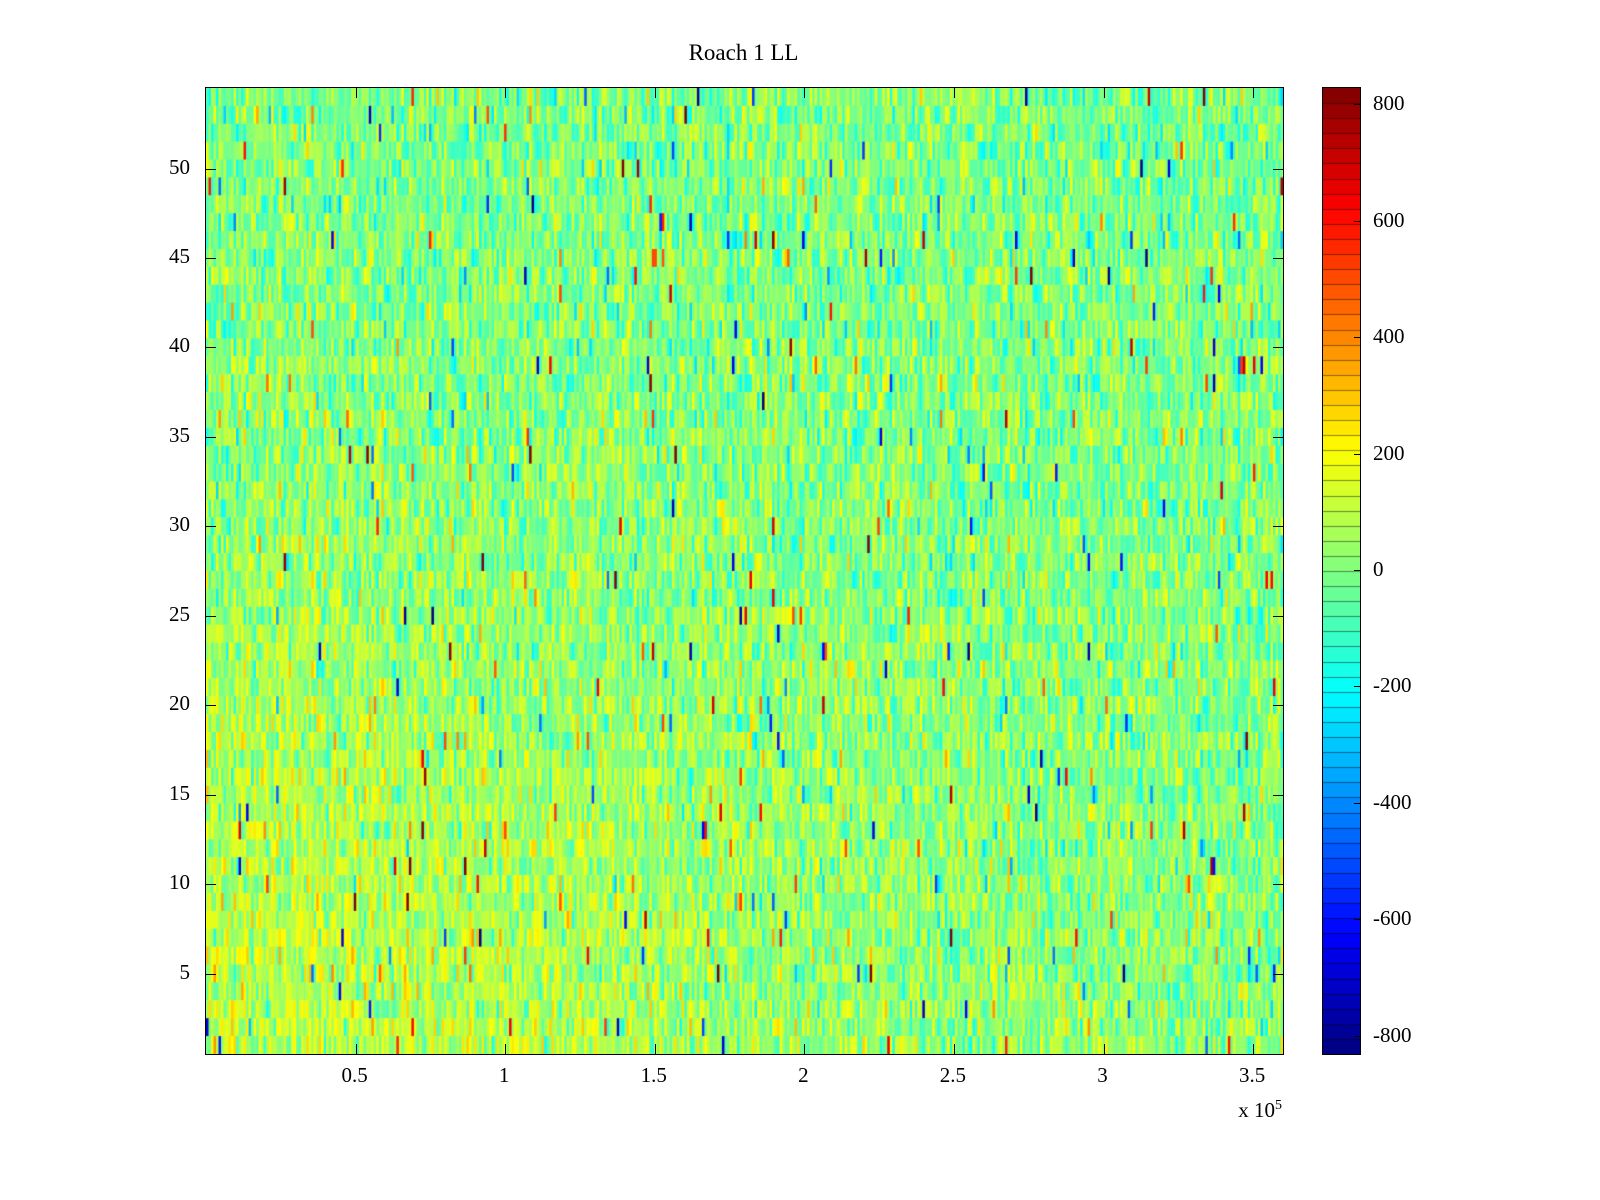 This screenshot has height=1200, width=1600. I want to click on x-tick-label: 3, so click(1102, 1075).